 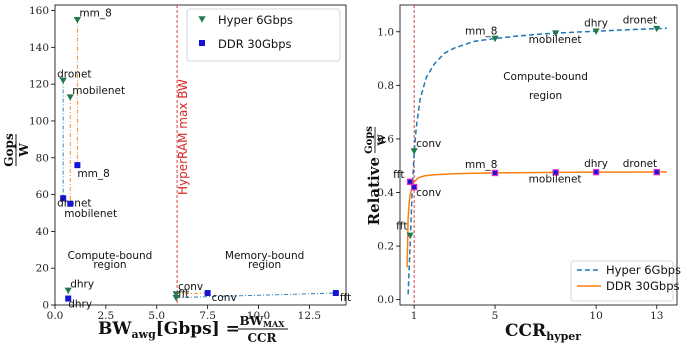 What do you see at coordinates (643, 270) in the screenshot?
I see `right-legend-label: Hyper 6Gbps` at bounding box center [643, 270].